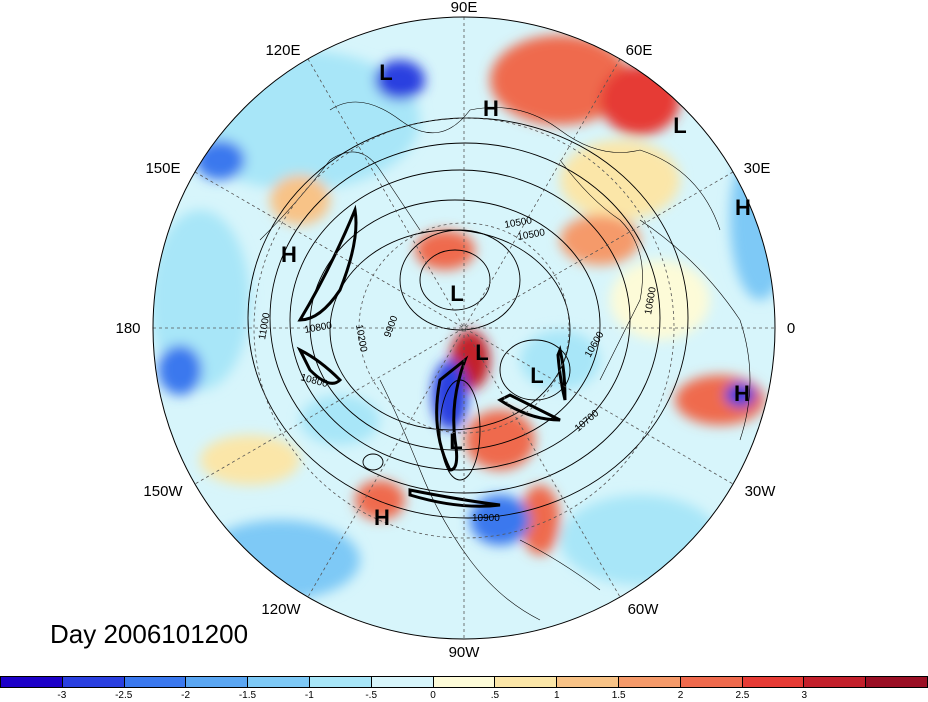 The height and width of the screenshot is (702, 928). What do you see at coordinates (186, 695) in the screenshot?
I see `colorbar-tick-label: -2` at bounding box center [186, 695].